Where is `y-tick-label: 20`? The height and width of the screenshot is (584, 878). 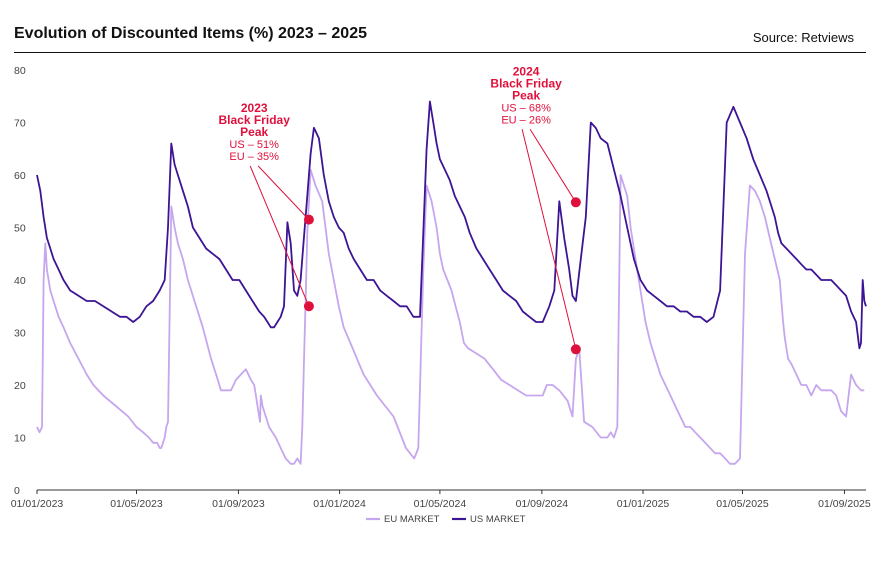
y-tick-label: 20 is located at coordinates (20, 386).